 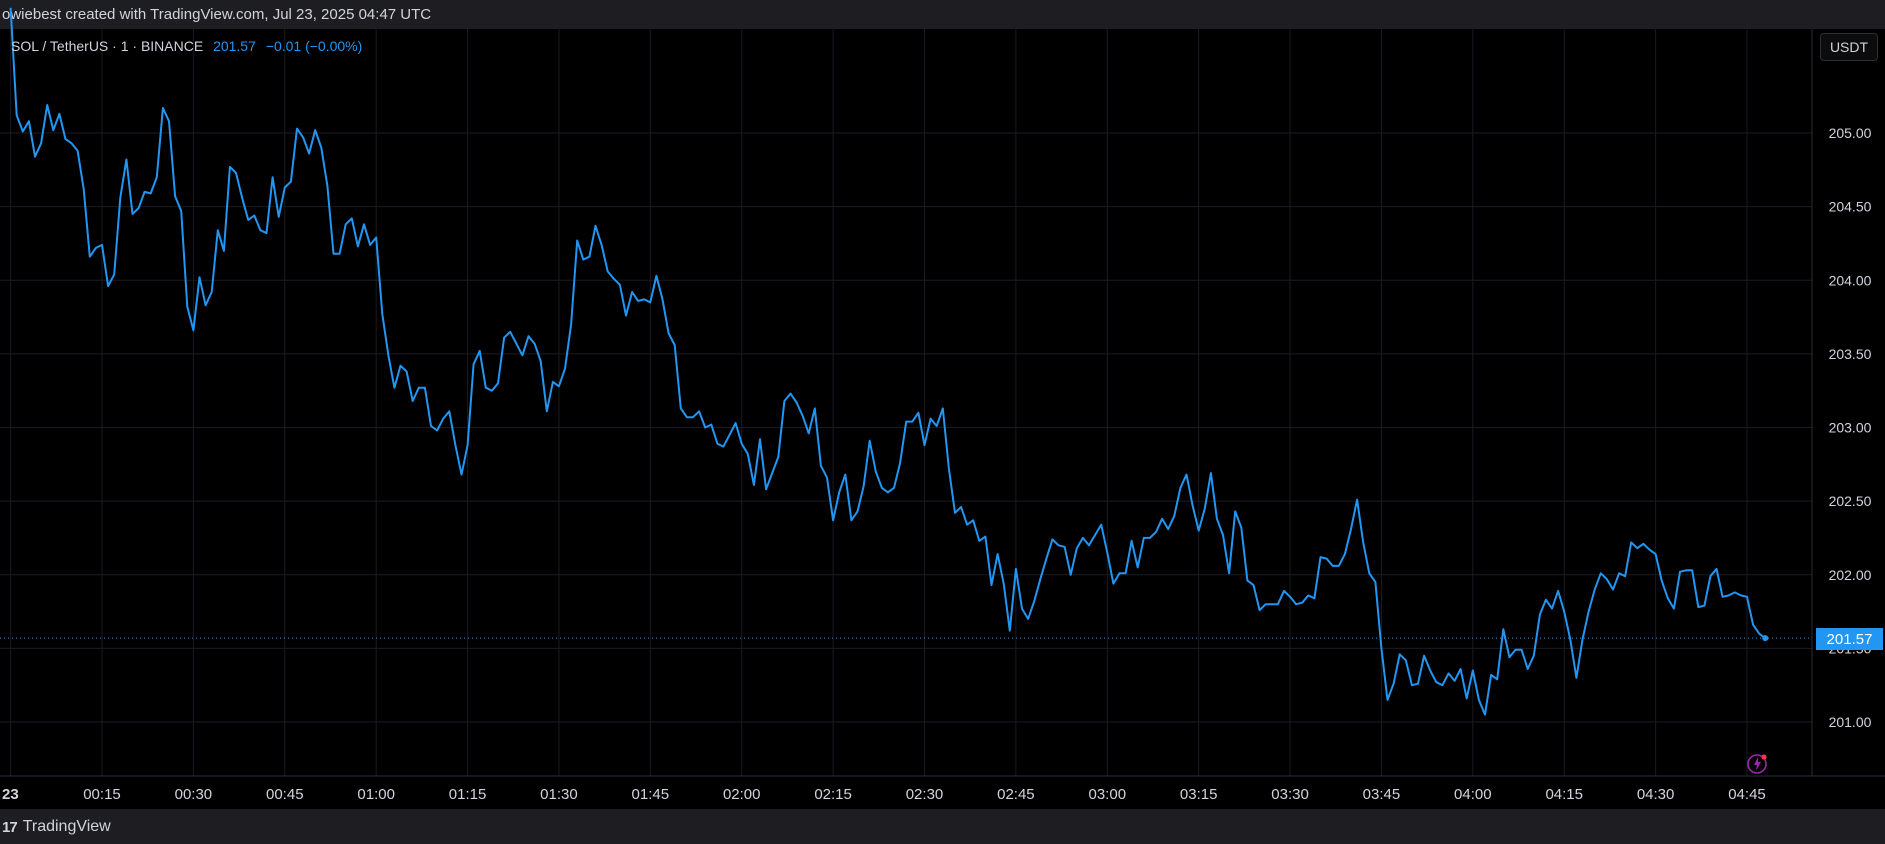 I want to click on y-tick-label: 203.00, so click(x=1850, y=428).